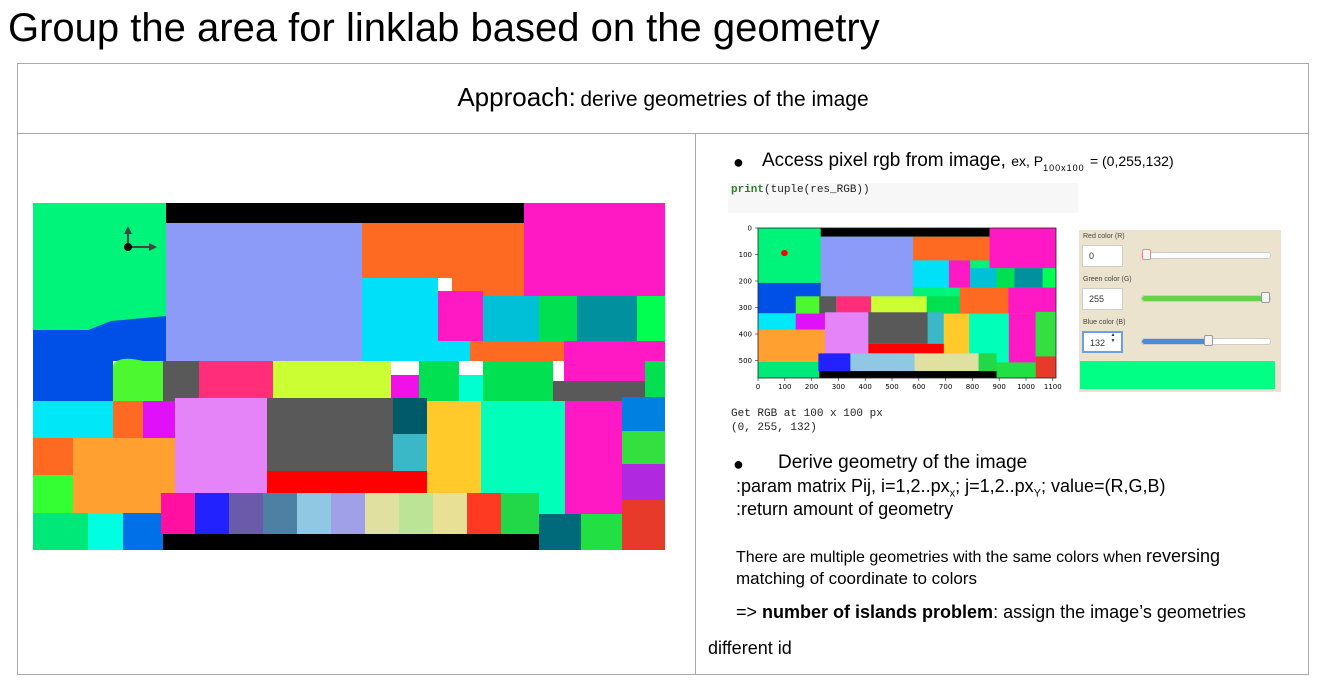  What do you see at coordinates (891, 387) in the screenshot?
I see `x-tick-label: 500` at bounding box center [891, 387].